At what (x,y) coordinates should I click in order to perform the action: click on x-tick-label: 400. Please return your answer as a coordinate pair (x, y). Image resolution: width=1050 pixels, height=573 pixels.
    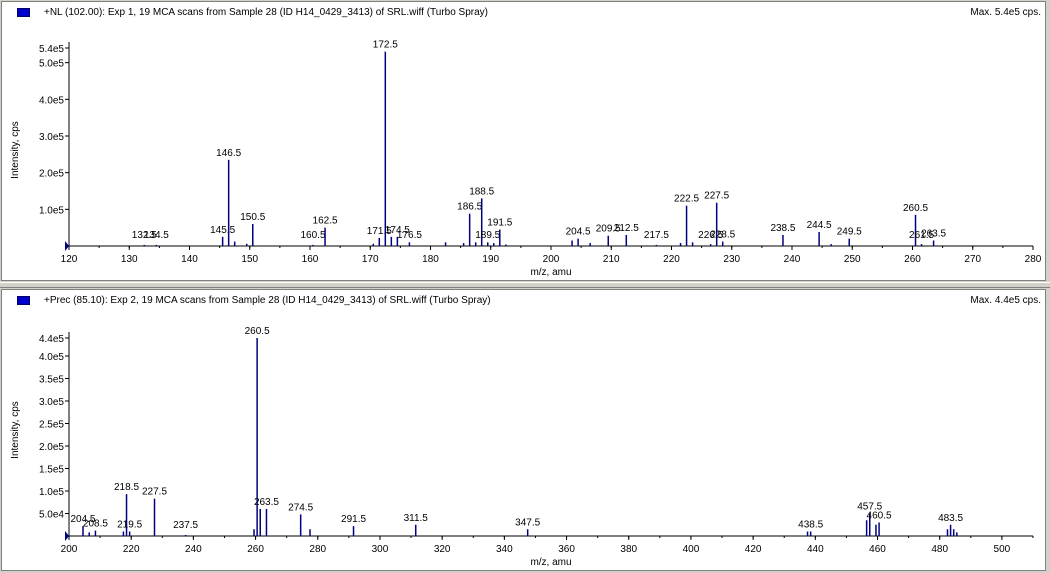
    Looking at the image, I should click on (691, 549).